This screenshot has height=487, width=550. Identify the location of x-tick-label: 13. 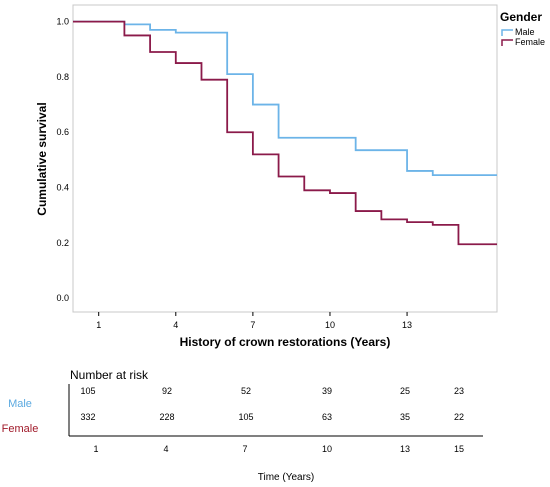
(407, 325).